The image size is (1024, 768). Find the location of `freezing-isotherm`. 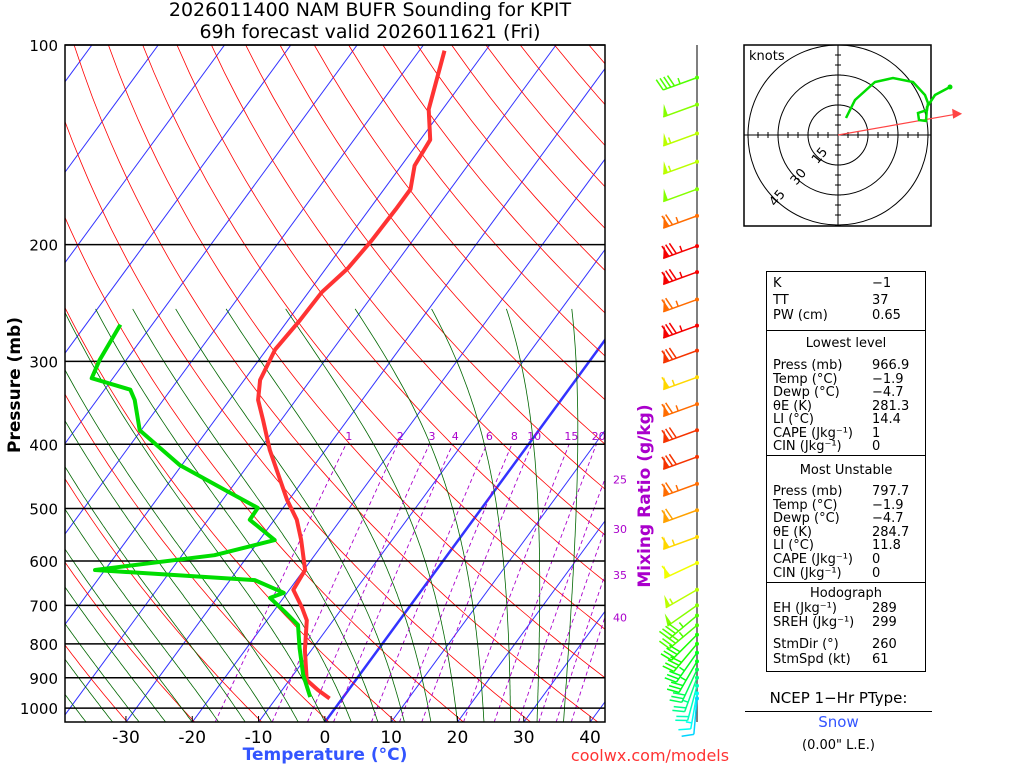

freezing-isotherm is located at coordinates (464, 529).